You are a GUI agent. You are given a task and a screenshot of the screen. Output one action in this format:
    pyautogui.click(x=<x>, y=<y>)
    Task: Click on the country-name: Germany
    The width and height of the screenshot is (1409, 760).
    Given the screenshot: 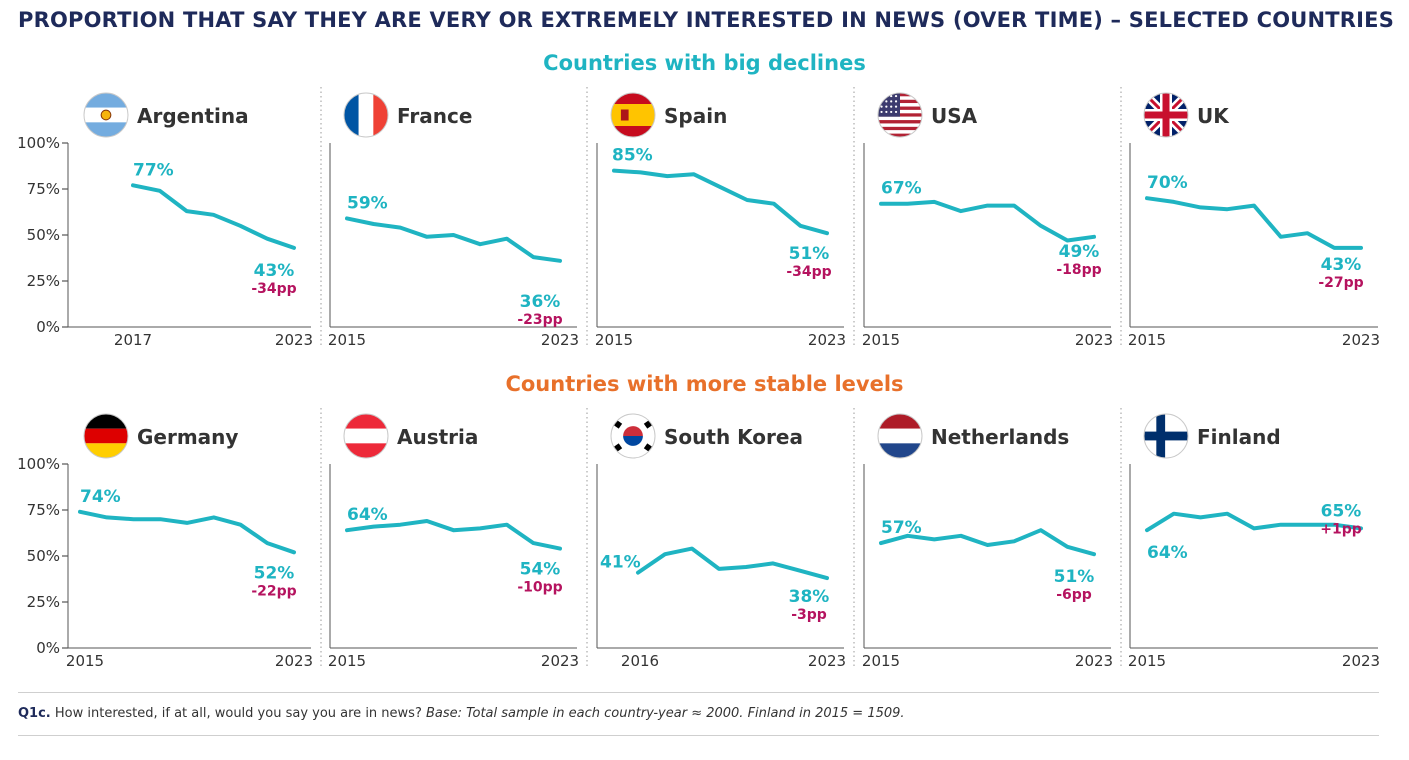 What is the action you would take?
    pyautogui.click(x=187, y=437)
    